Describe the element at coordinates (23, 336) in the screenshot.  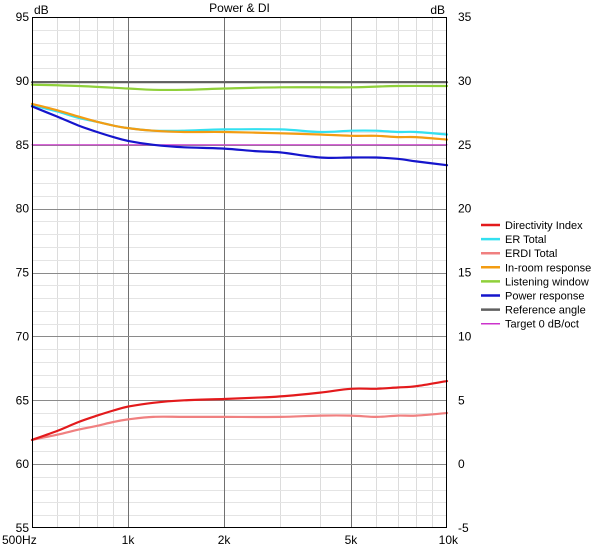
I see `left-tick-label: 70` at that location.